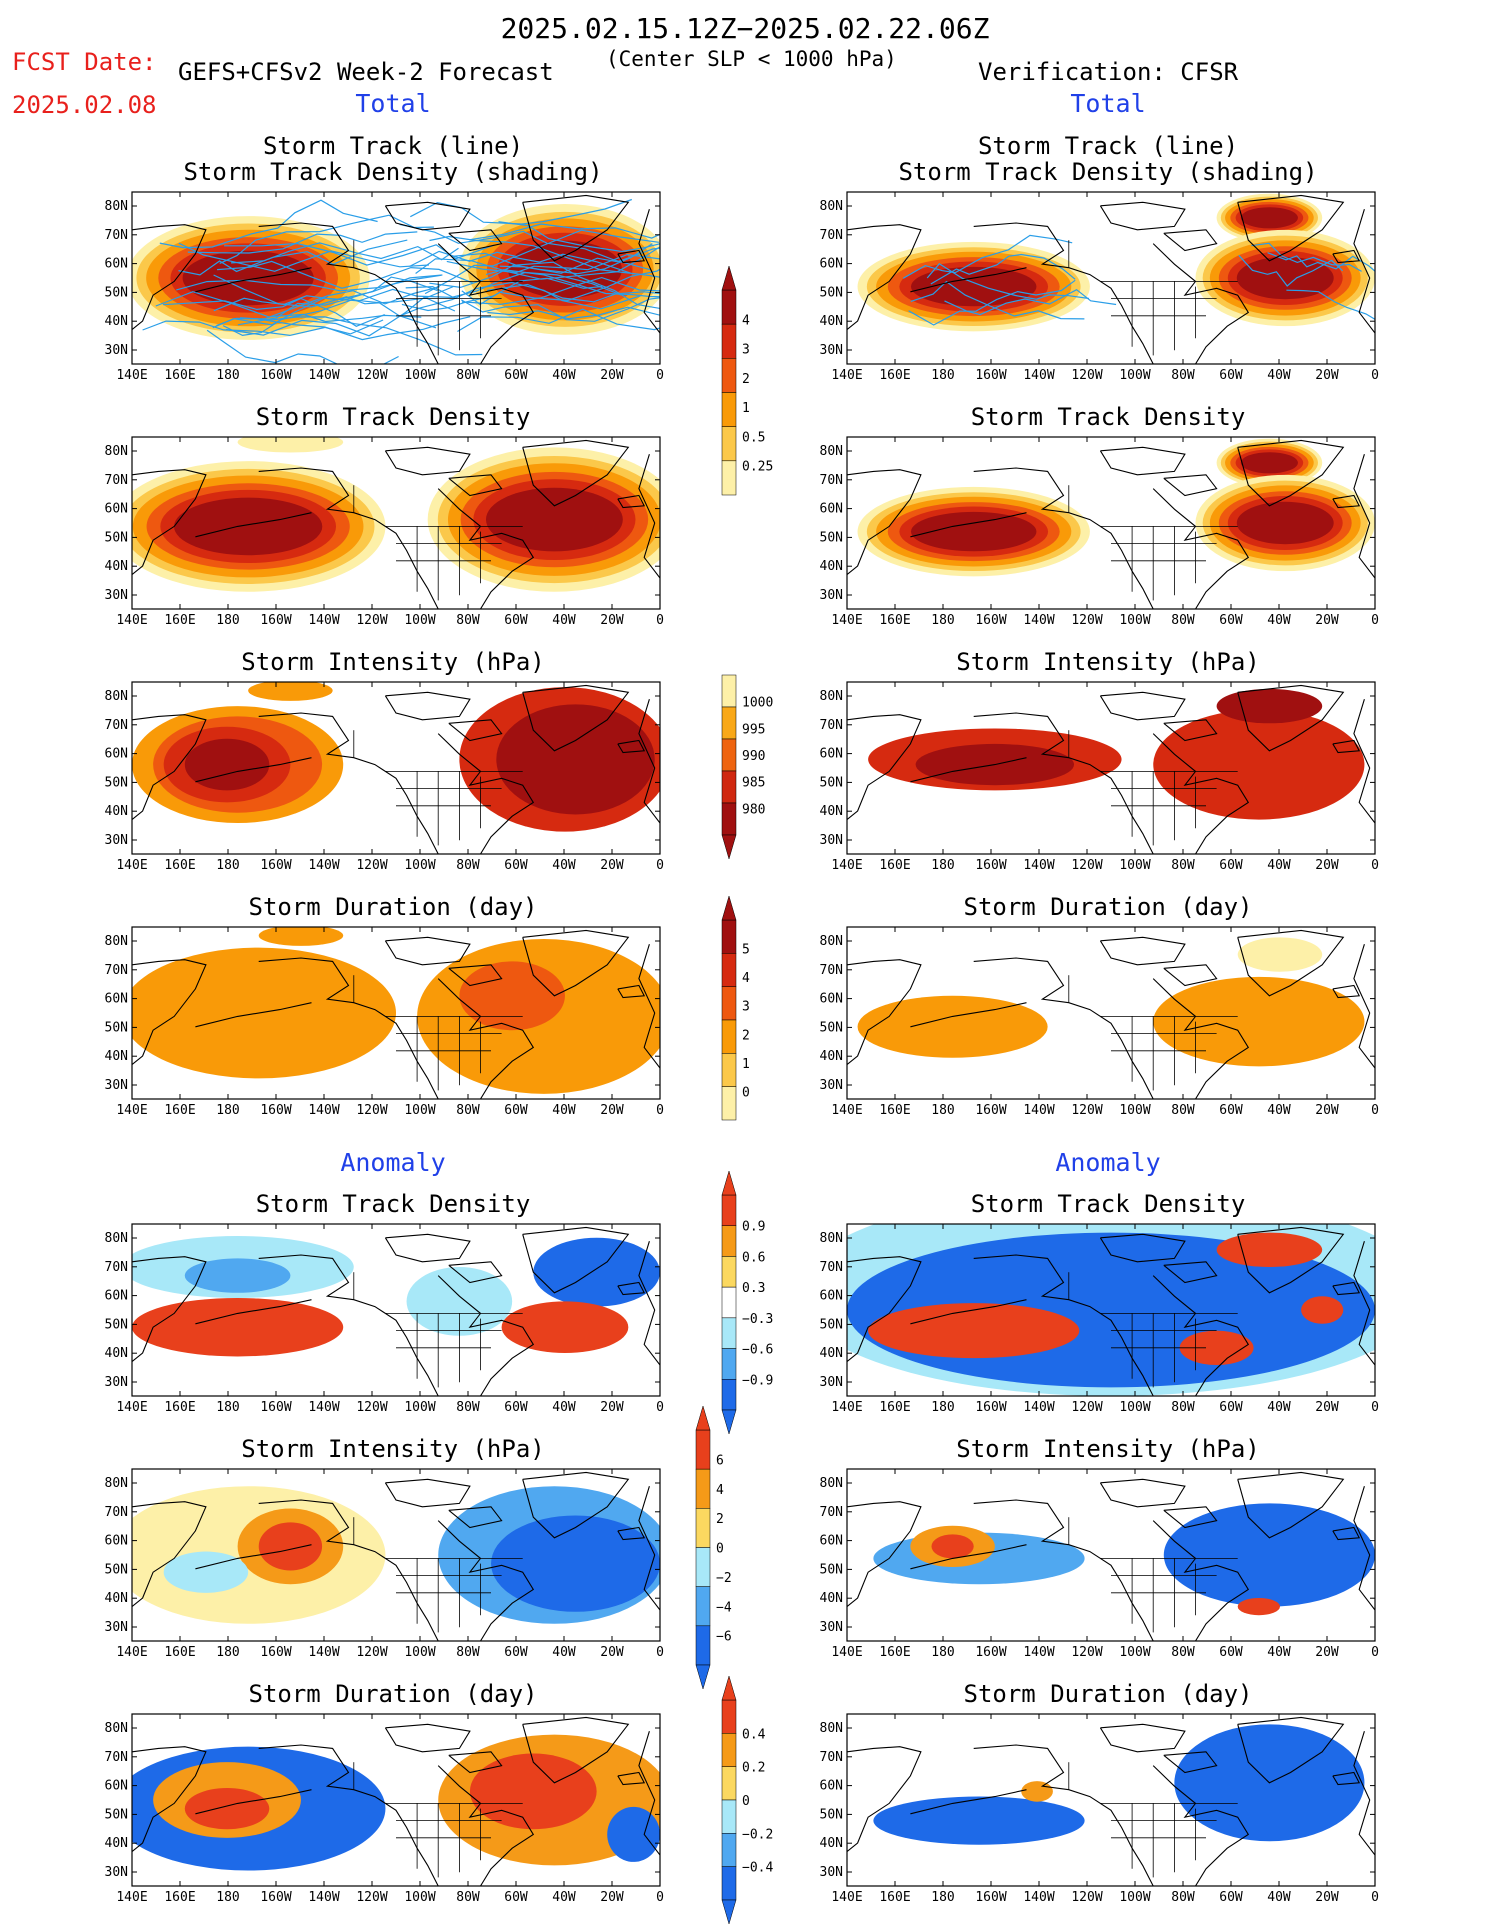 This screenshot has width=1487, height=1925. What do you see at coordinates (746, 408) in the screenshot?
I see `colorbar-label: 1` at bounding box center [746, 408].